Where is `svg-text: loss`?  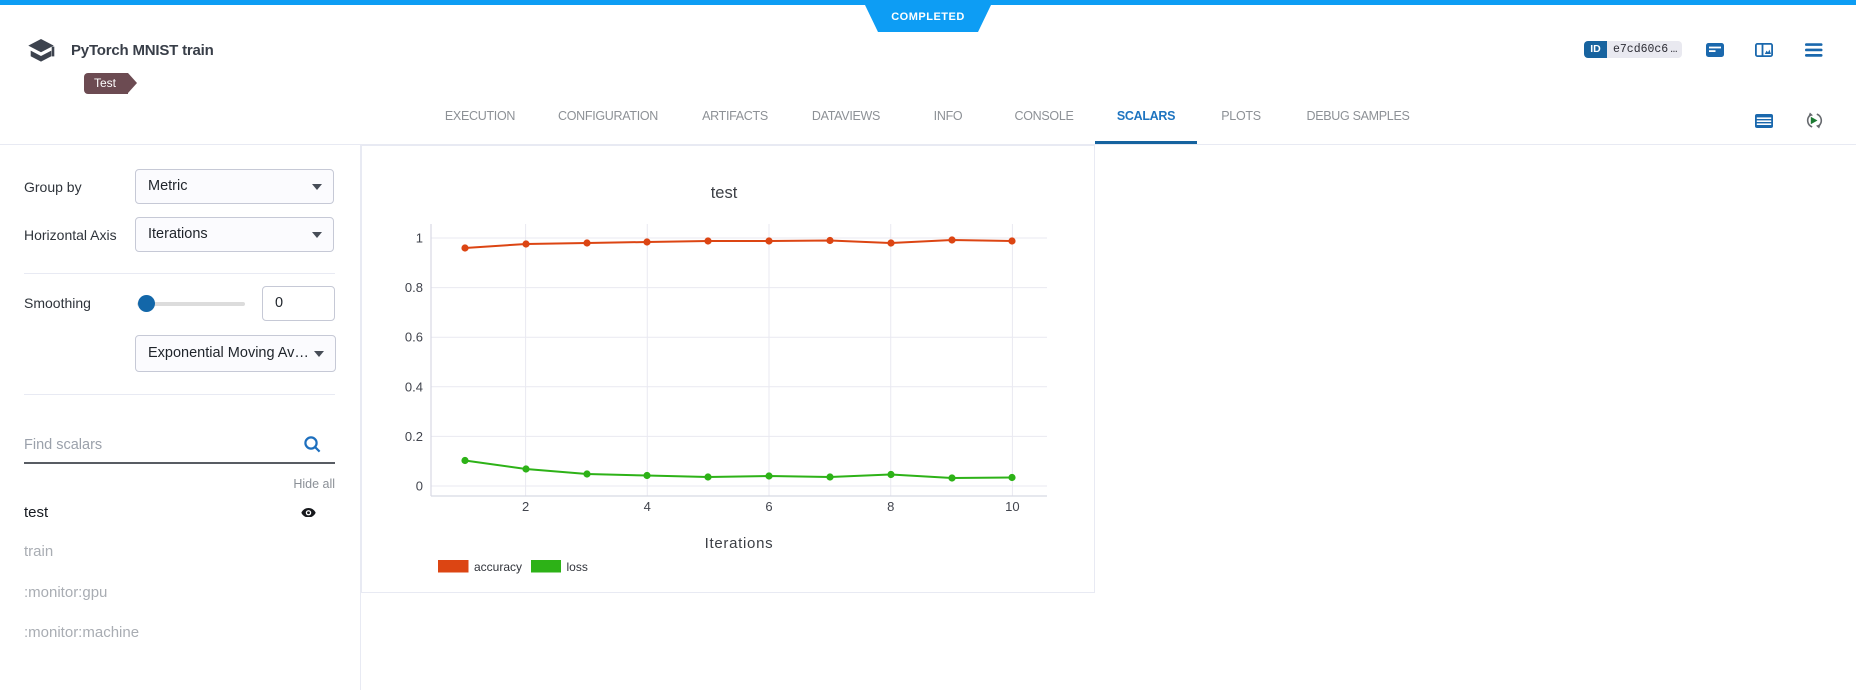 svg-text: loss is located at coordinates (577, 567).